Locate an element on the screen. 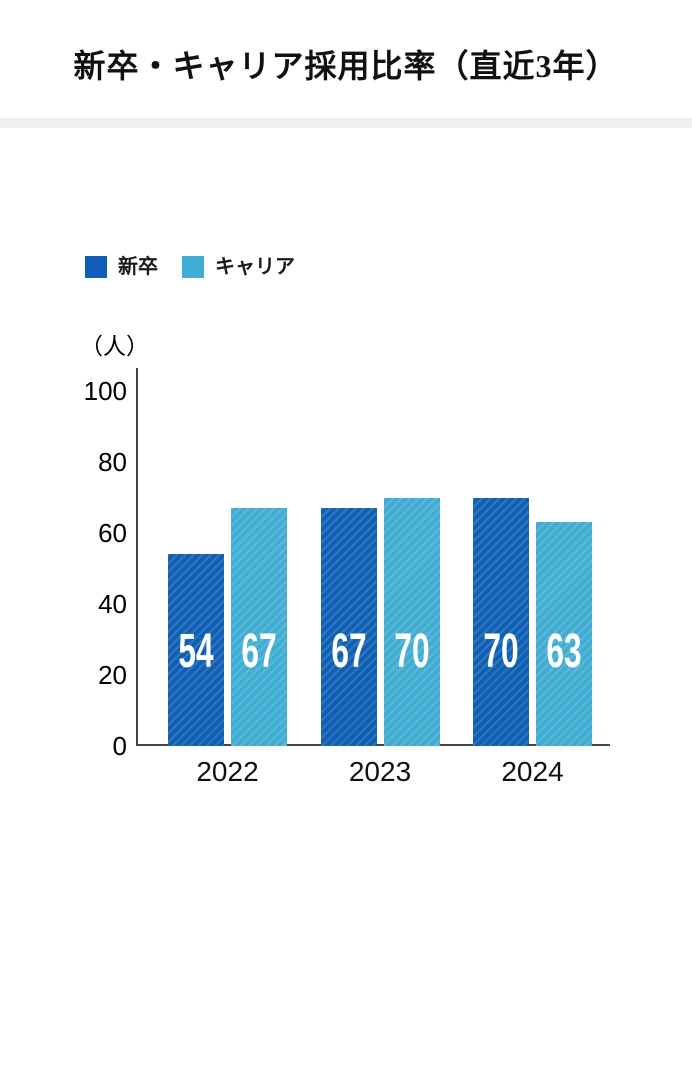  legend-label-career: キャリア is located at coordinates (255, 267).